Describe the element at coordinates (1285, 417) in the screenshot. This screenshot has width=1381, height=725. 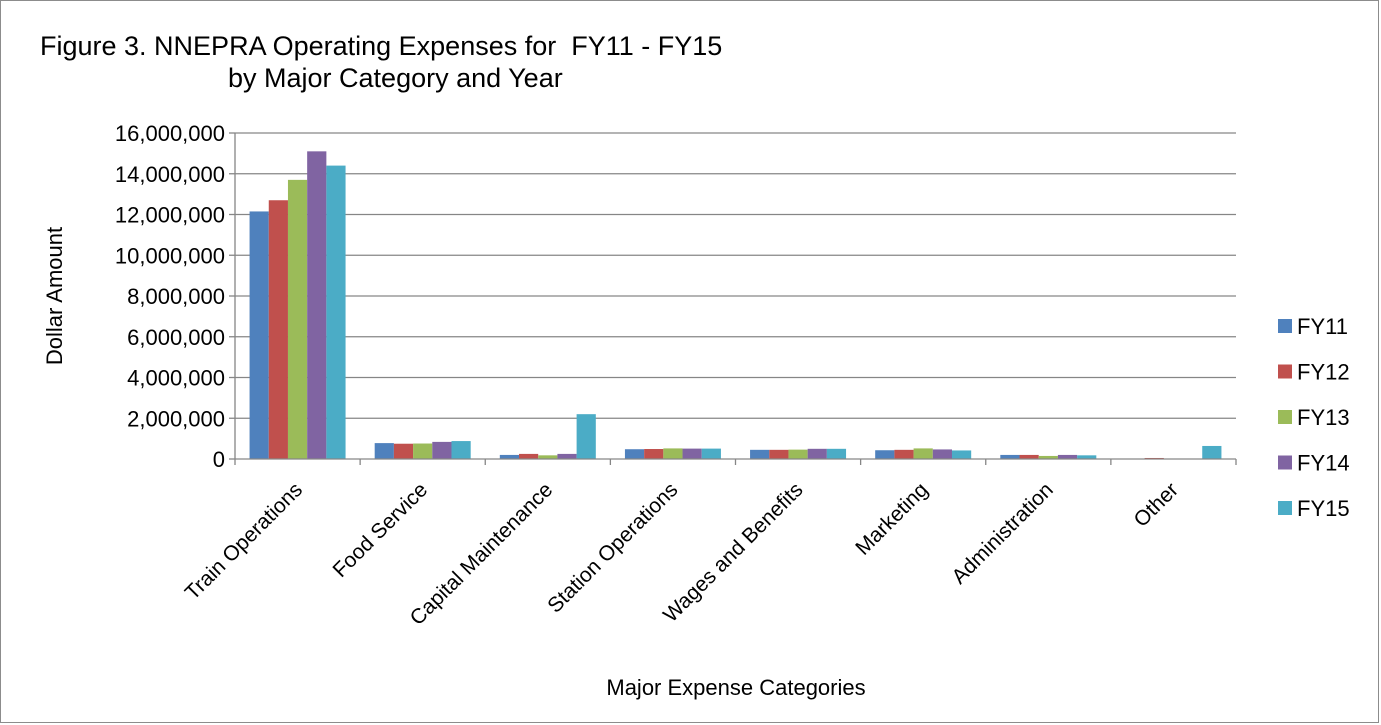
I see `legend-swatch-fy13` at that location.